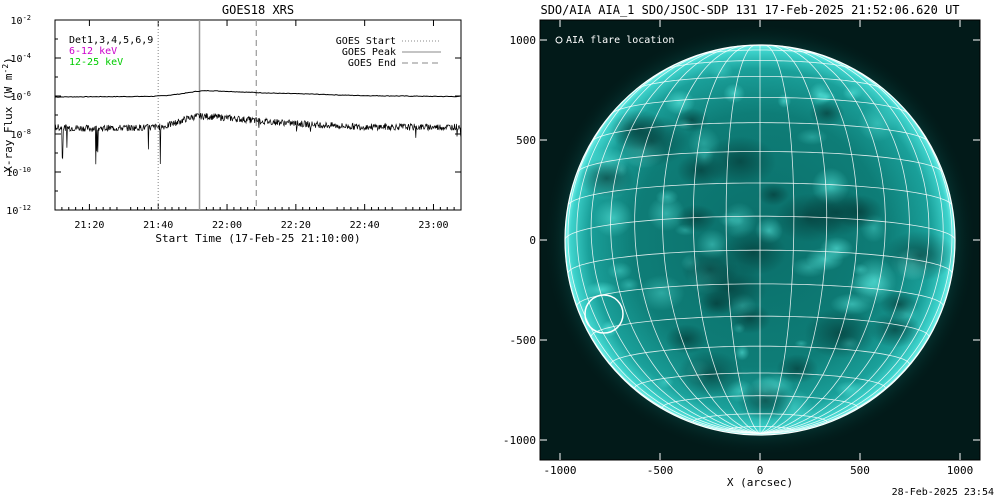  Describe the element at coordinates (258, 10) in the screenshot. I see `chart-title: GOES18 XRS` at that location.